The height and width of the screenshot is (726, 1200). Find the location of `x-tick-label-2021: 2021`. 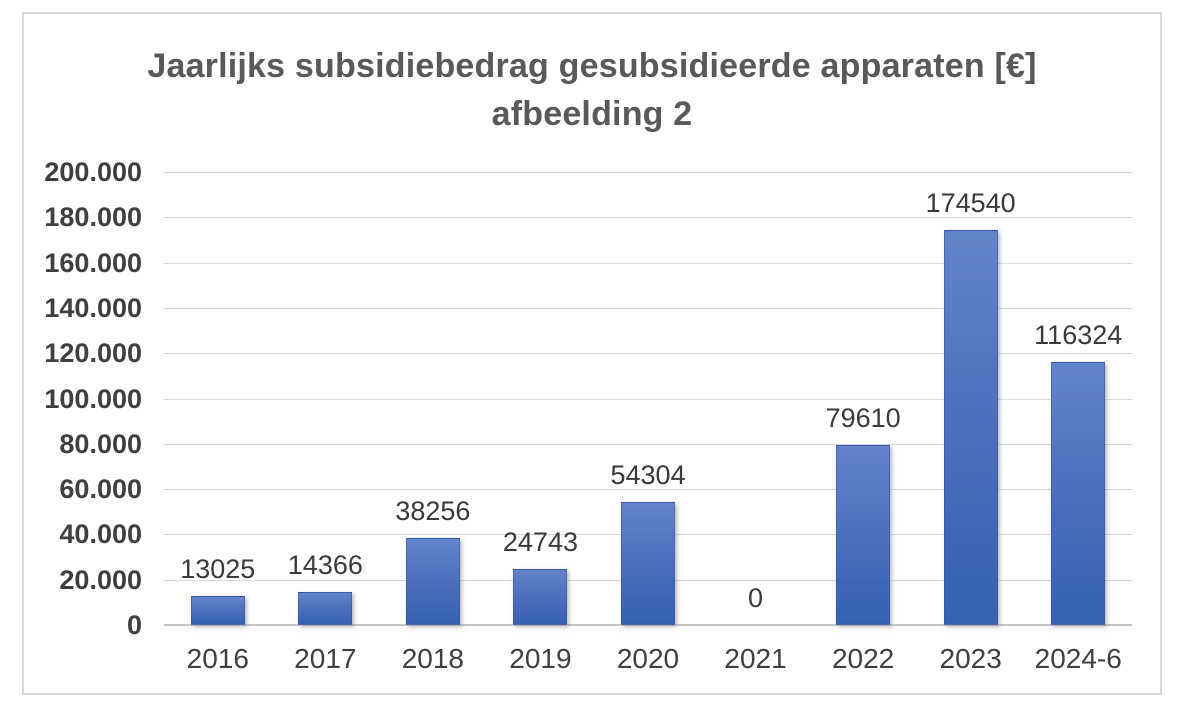

x-tick-label-2021: 2021 is located at coordinates (755, 658).